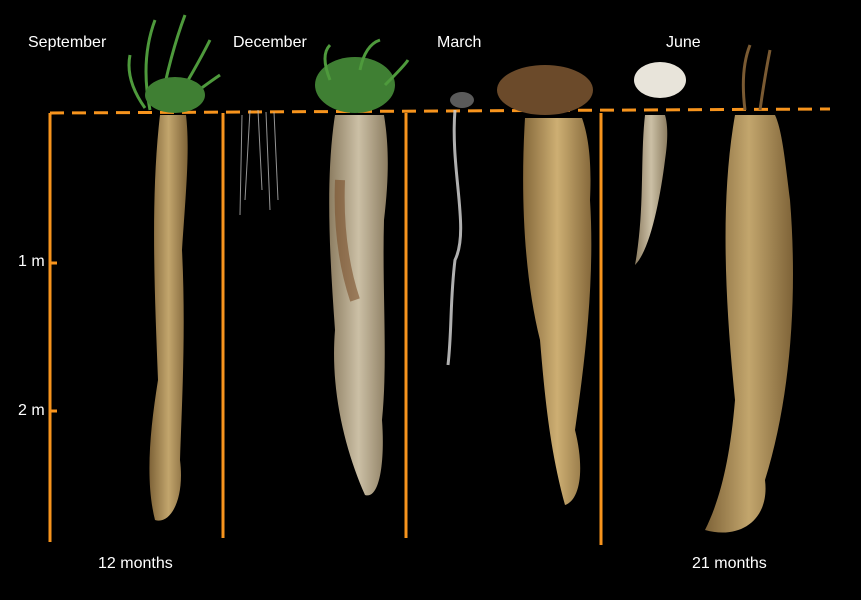 The image size is (861, 600). I want to click on plant-december, so click(362, 267).